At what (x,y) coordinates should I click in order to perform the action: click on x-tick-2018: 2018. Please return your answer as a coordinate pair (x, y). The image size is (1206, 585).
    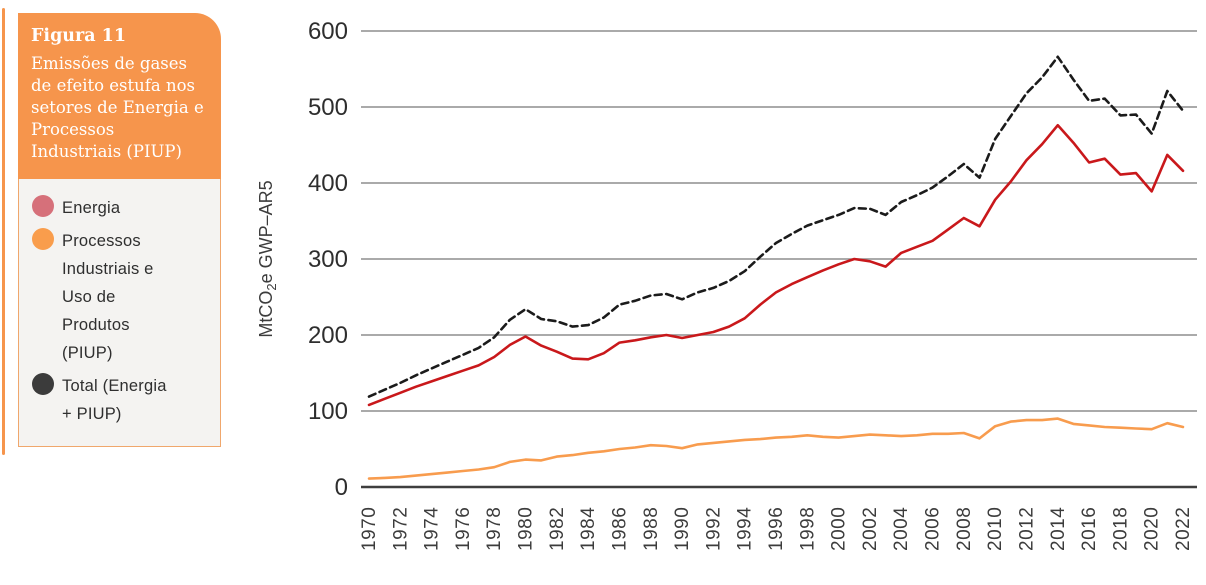
    Looking at the image, I should click on (1120, 529).